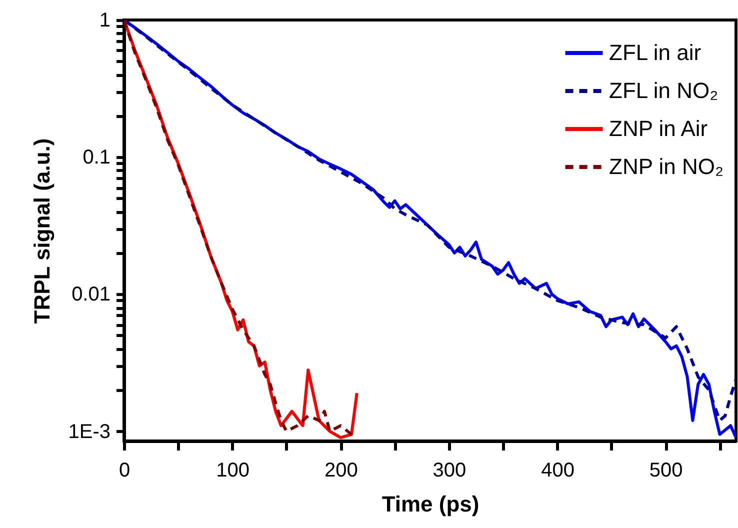  I want to click on x-tick-label: 500, so click(666, 471).